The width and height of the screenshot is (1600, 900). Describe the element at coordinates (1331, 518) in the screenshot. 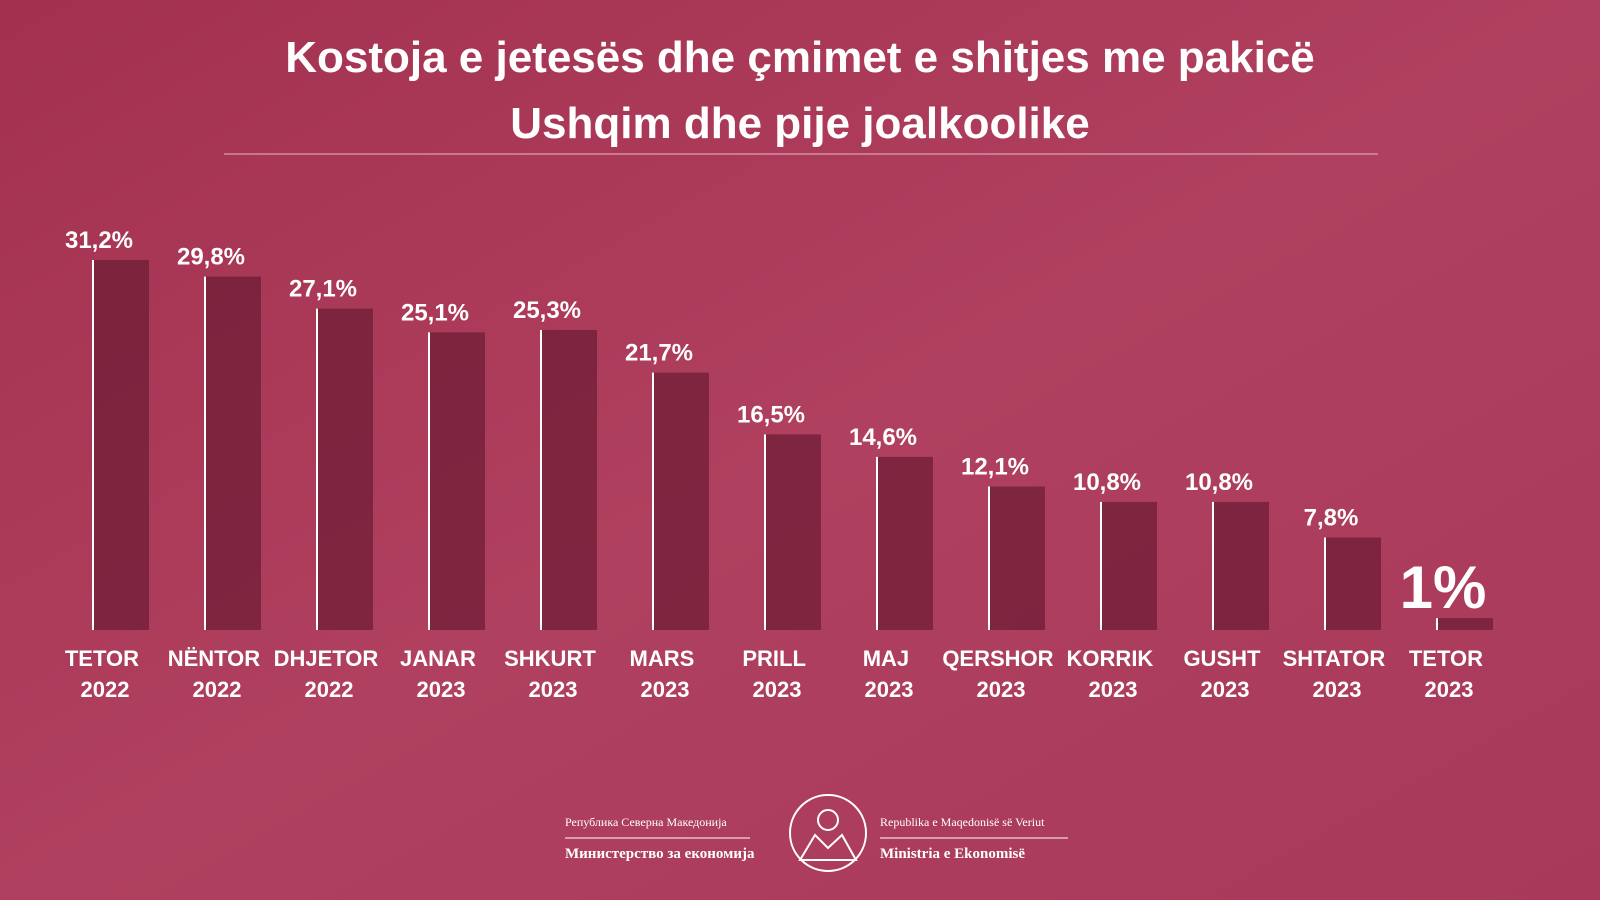

I see `value-label: 7,8%` at that location.